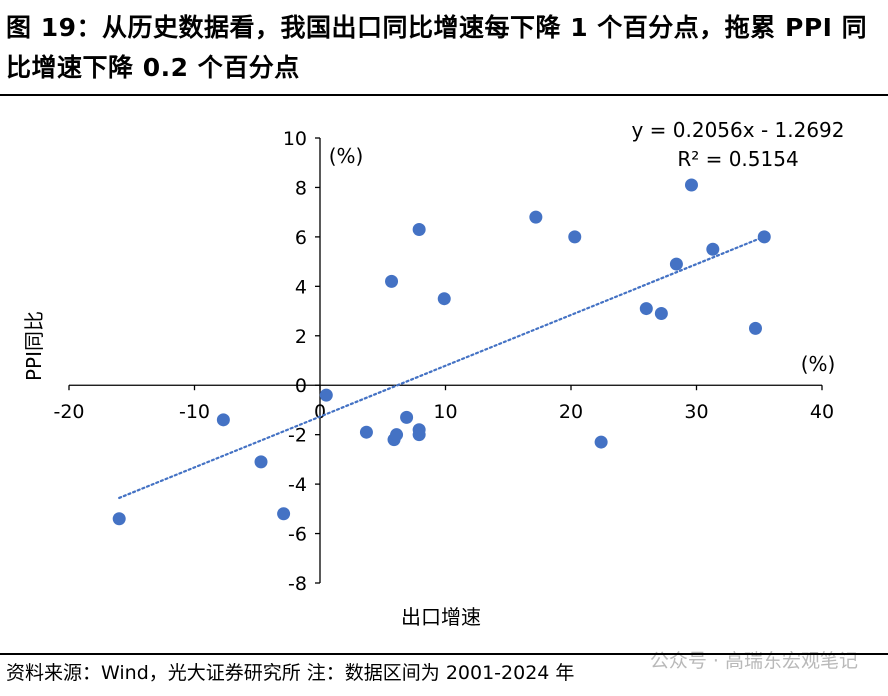  Describe the element at coordinates (290, 673) in the screenshot. I see `source-note: 资料来源：Wind，光大证券研究所 注：数据区间为 2001-2024 年` at that location.